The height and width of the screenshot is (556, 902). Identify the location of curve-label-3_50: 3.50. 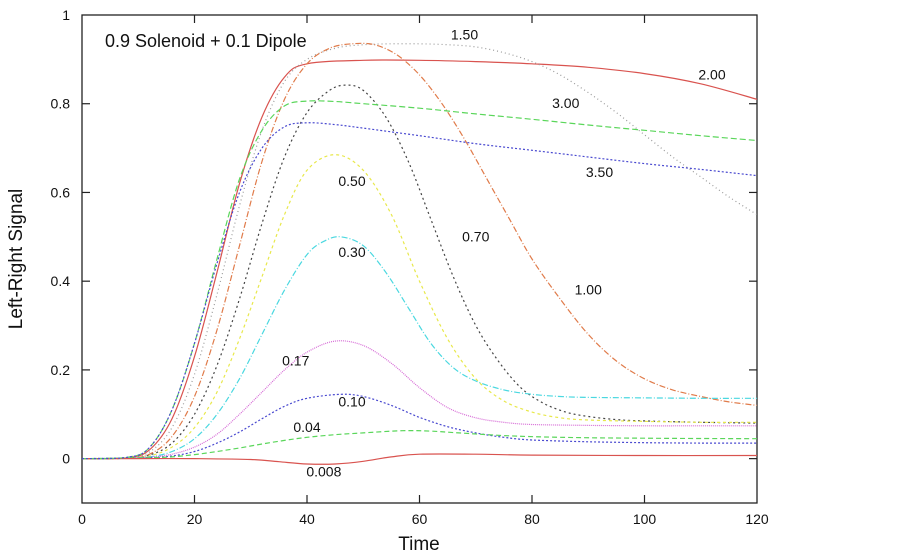
(599, 172).